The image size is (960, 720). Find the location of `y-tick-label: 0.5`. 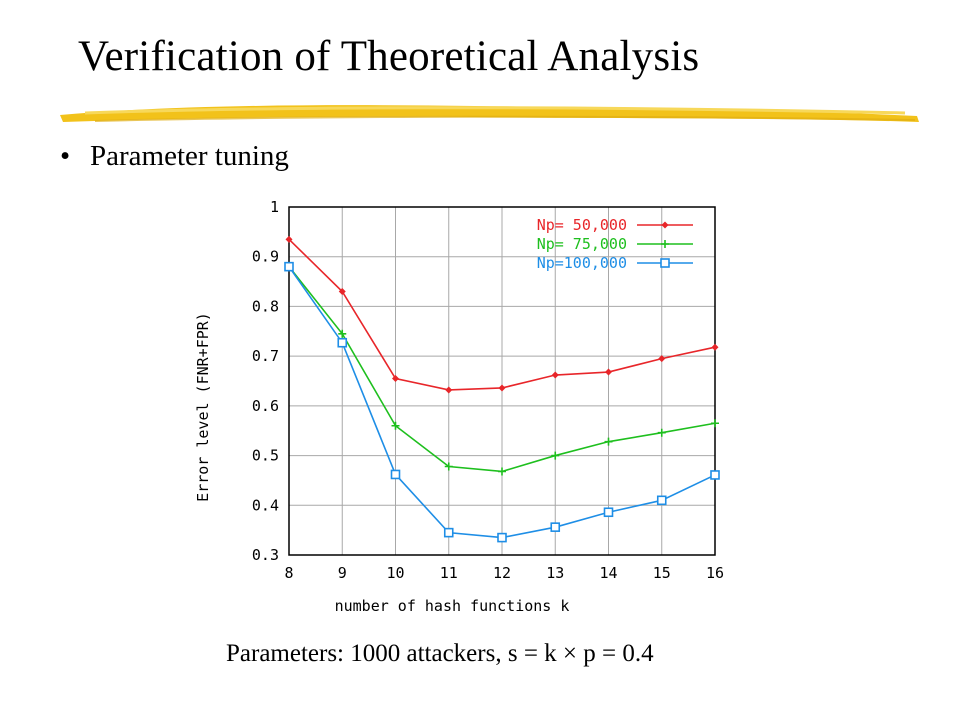

y-tick-label: 0.5 is located at coordinates (265, 456).